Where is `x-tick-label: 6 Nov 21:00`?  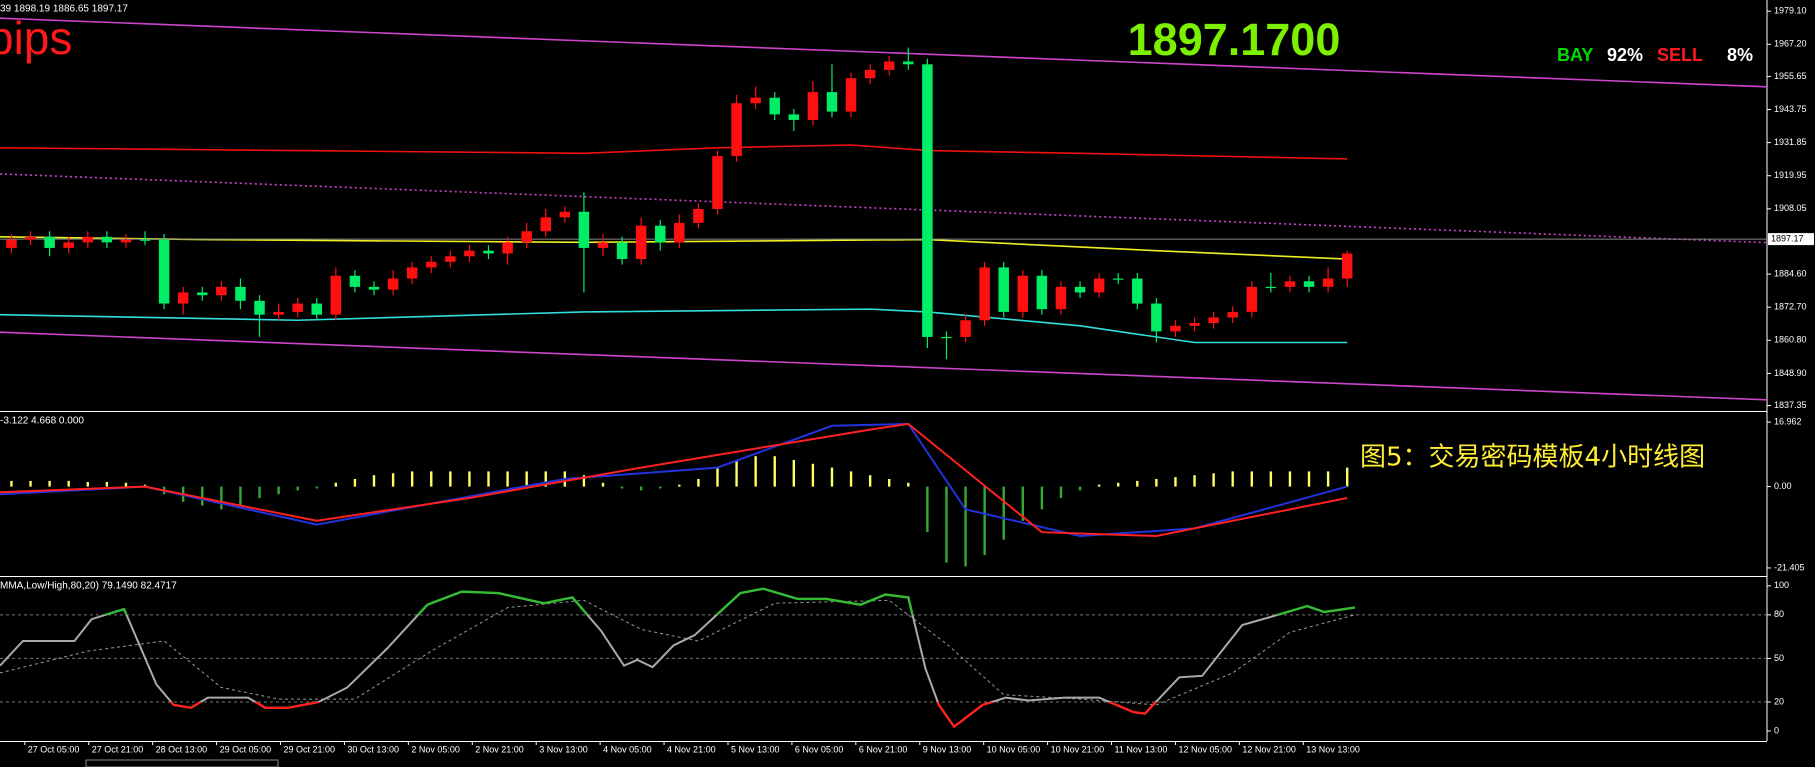 x-tick-label: 6 Nov 21:00 is located at coordinates (883, 749).